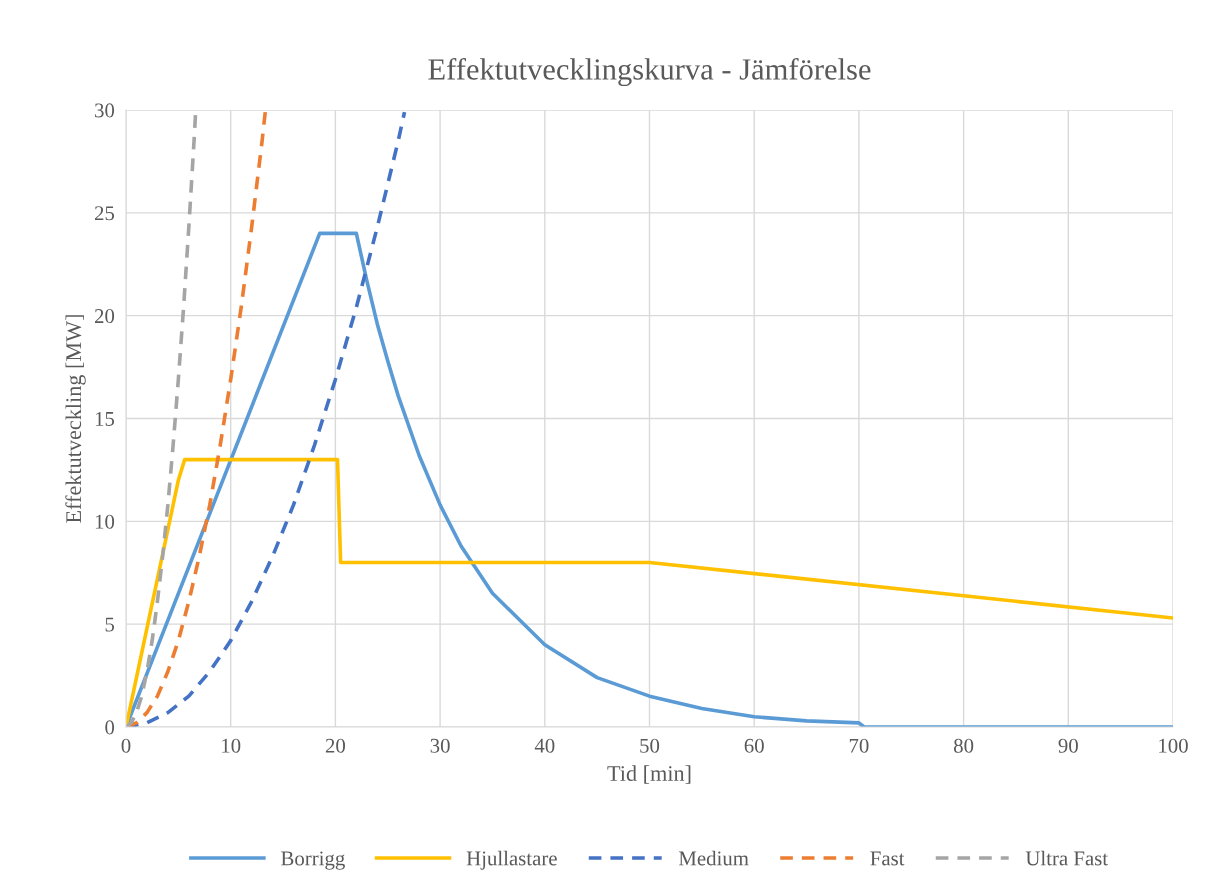 The width and height of the screenshot is (1205, 891). I want to click on x-tick-label: 90, so click(1068, 745).